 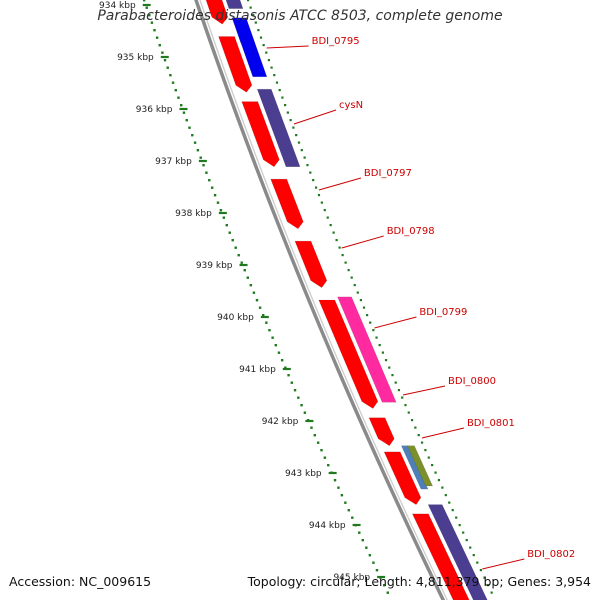 I want to click on ruler-label: 938 kbp, so click(x=193, y=214).